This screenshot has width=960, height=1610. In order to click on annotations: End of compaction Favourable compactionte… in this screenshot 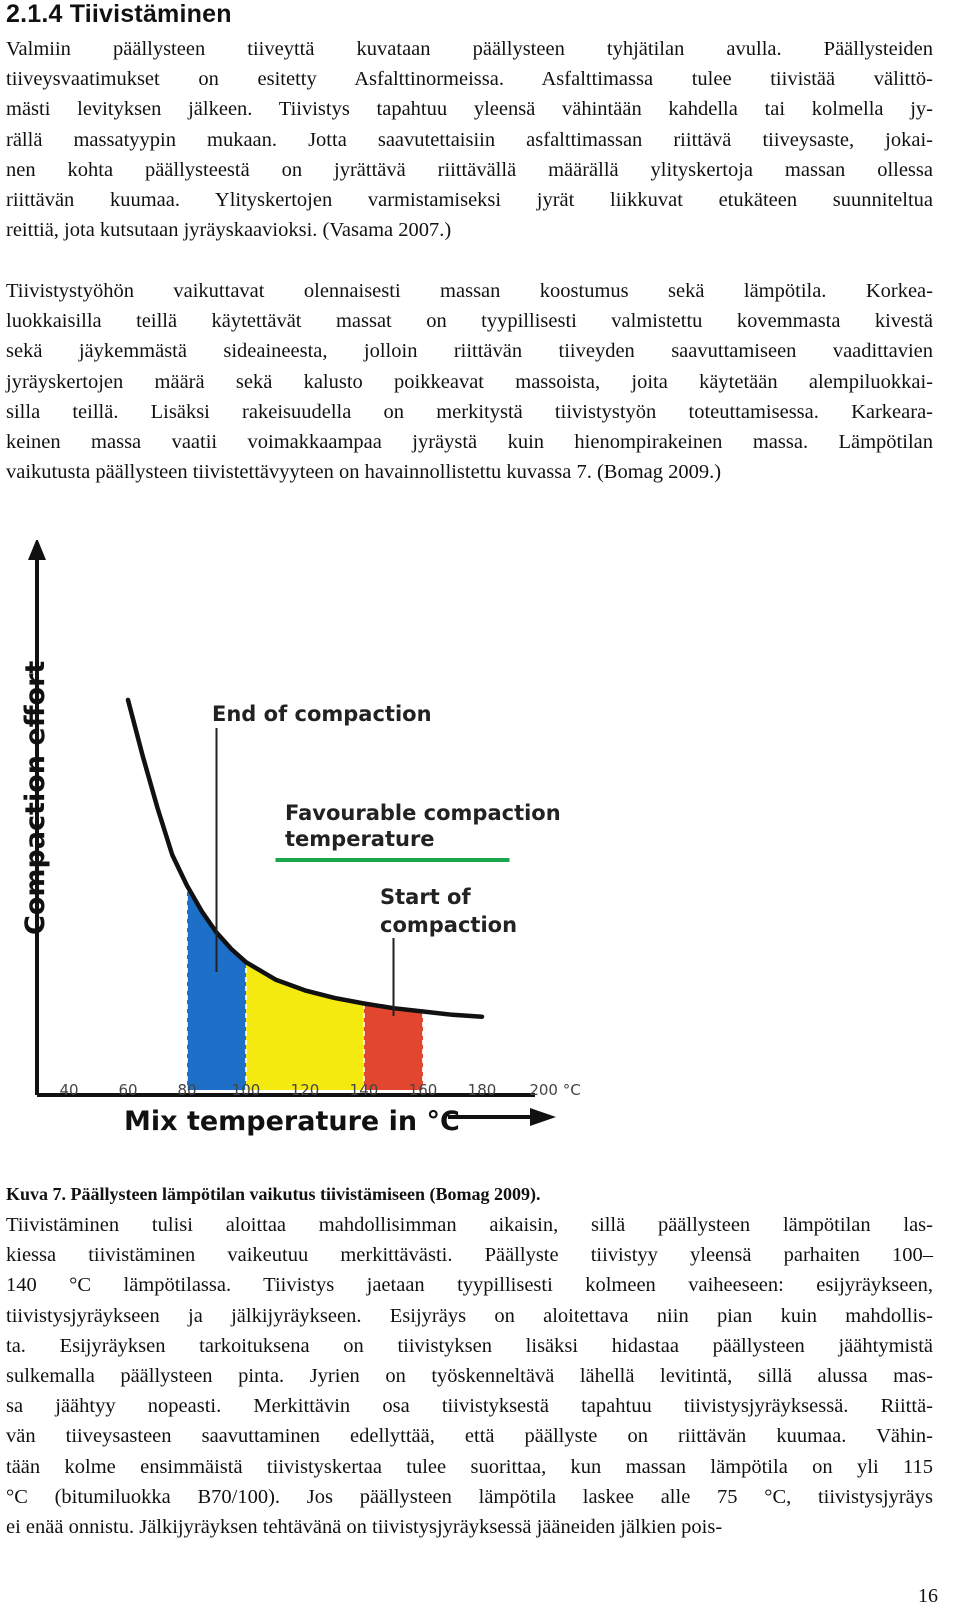, I will do `click(386, 859)`.